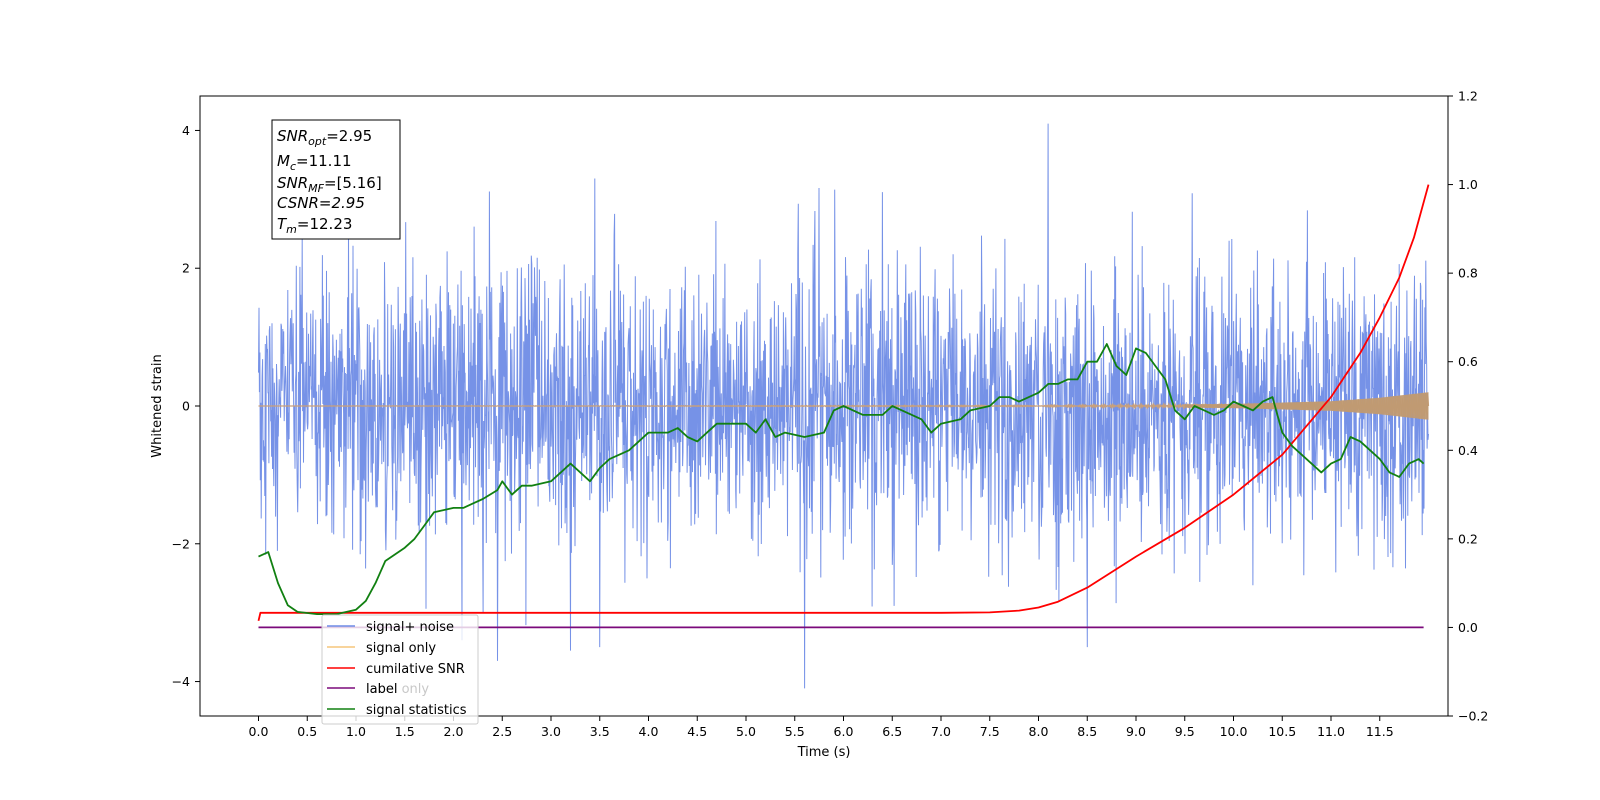 The width and height of the screenshot is (1600, 800). I want to click on legend-item-cumilative-snr: cumilative SNR, so click(396, 669).